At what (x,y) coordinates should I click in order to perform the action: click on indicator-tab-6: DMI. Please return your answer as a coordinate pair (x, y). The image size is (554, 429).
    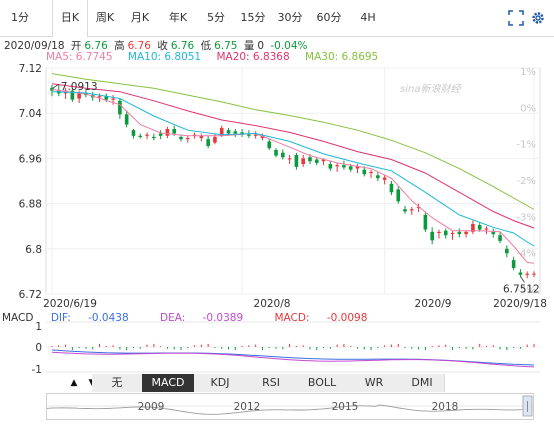
    Looking at the image, I should click on (422, 383).